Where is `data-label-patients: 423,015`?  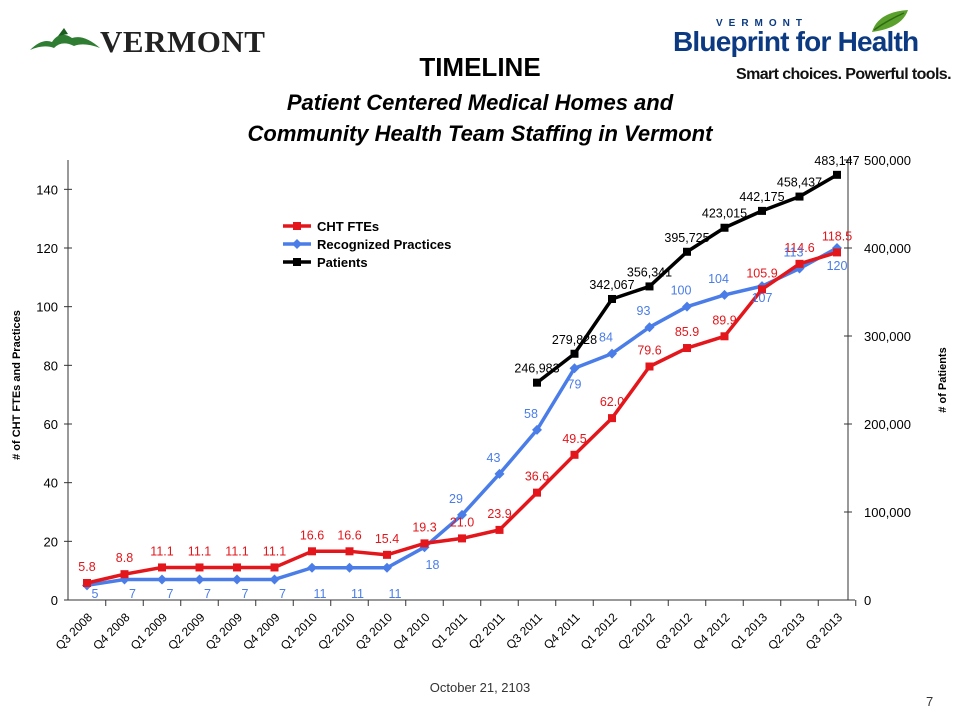 data-label-patients: 423,015 is located at coordinates (724, 214).